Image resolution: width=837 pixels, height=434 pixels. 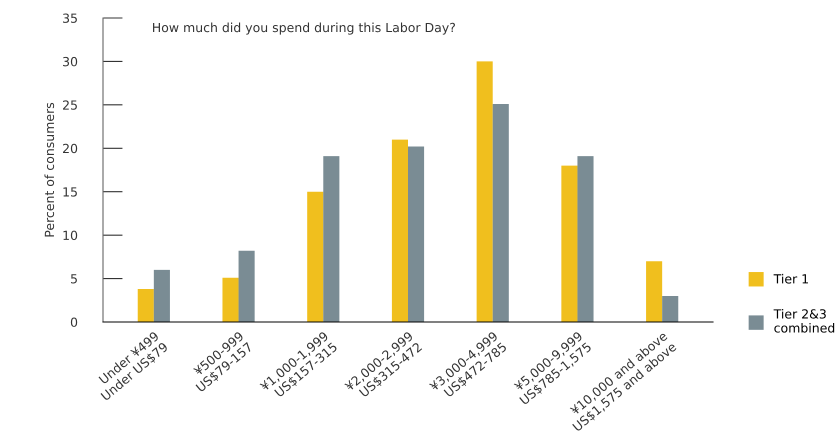 I want to click on chart-title: How much did you spend during this Labor Day?, so click(x=304, y=28).